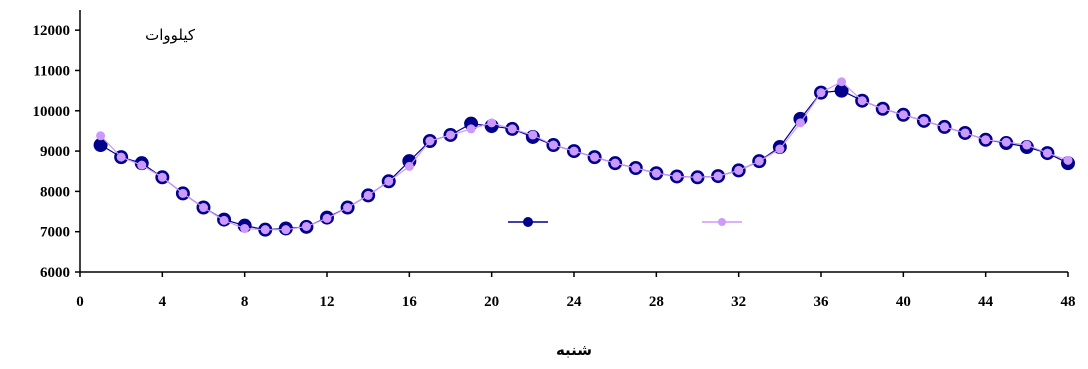 The height and width of the screenshot is (369, 1088). I want to click on x-tick-label: 36, so click(822, 302).